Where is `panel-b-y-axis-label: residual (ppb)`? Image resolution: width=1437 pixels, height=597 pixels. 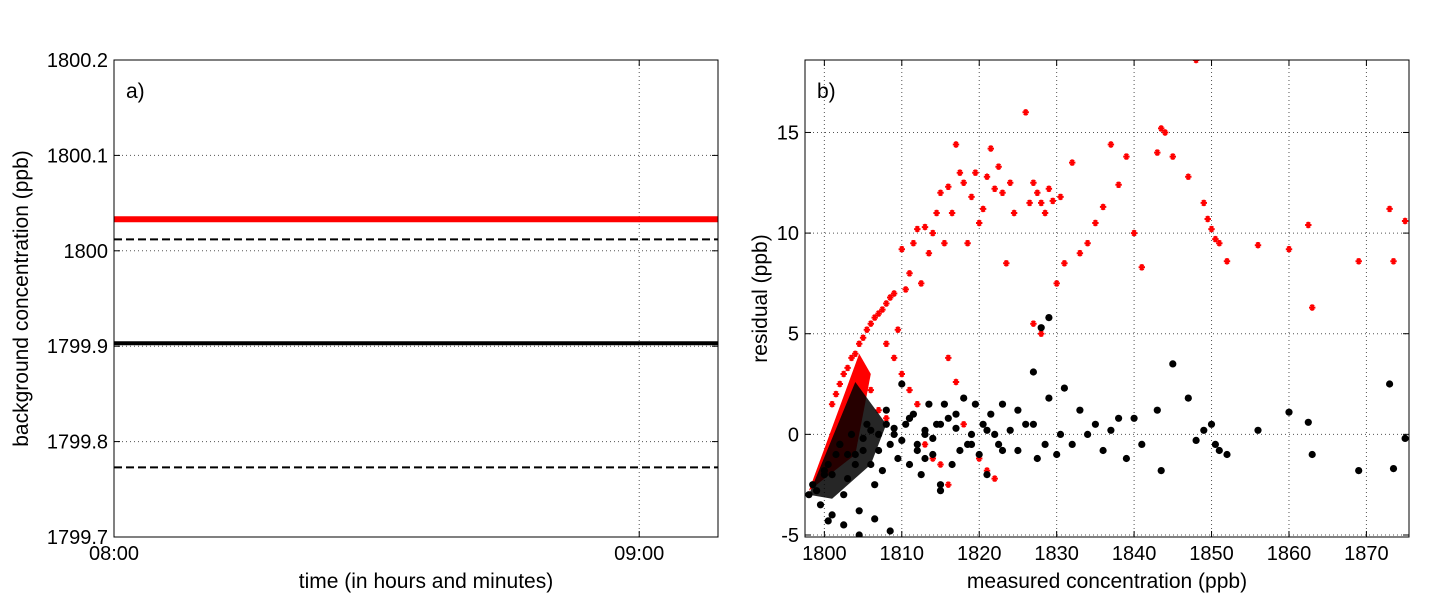 panel-b-y-axis-label: residual (ppb) is located at coordinates (760, 298).